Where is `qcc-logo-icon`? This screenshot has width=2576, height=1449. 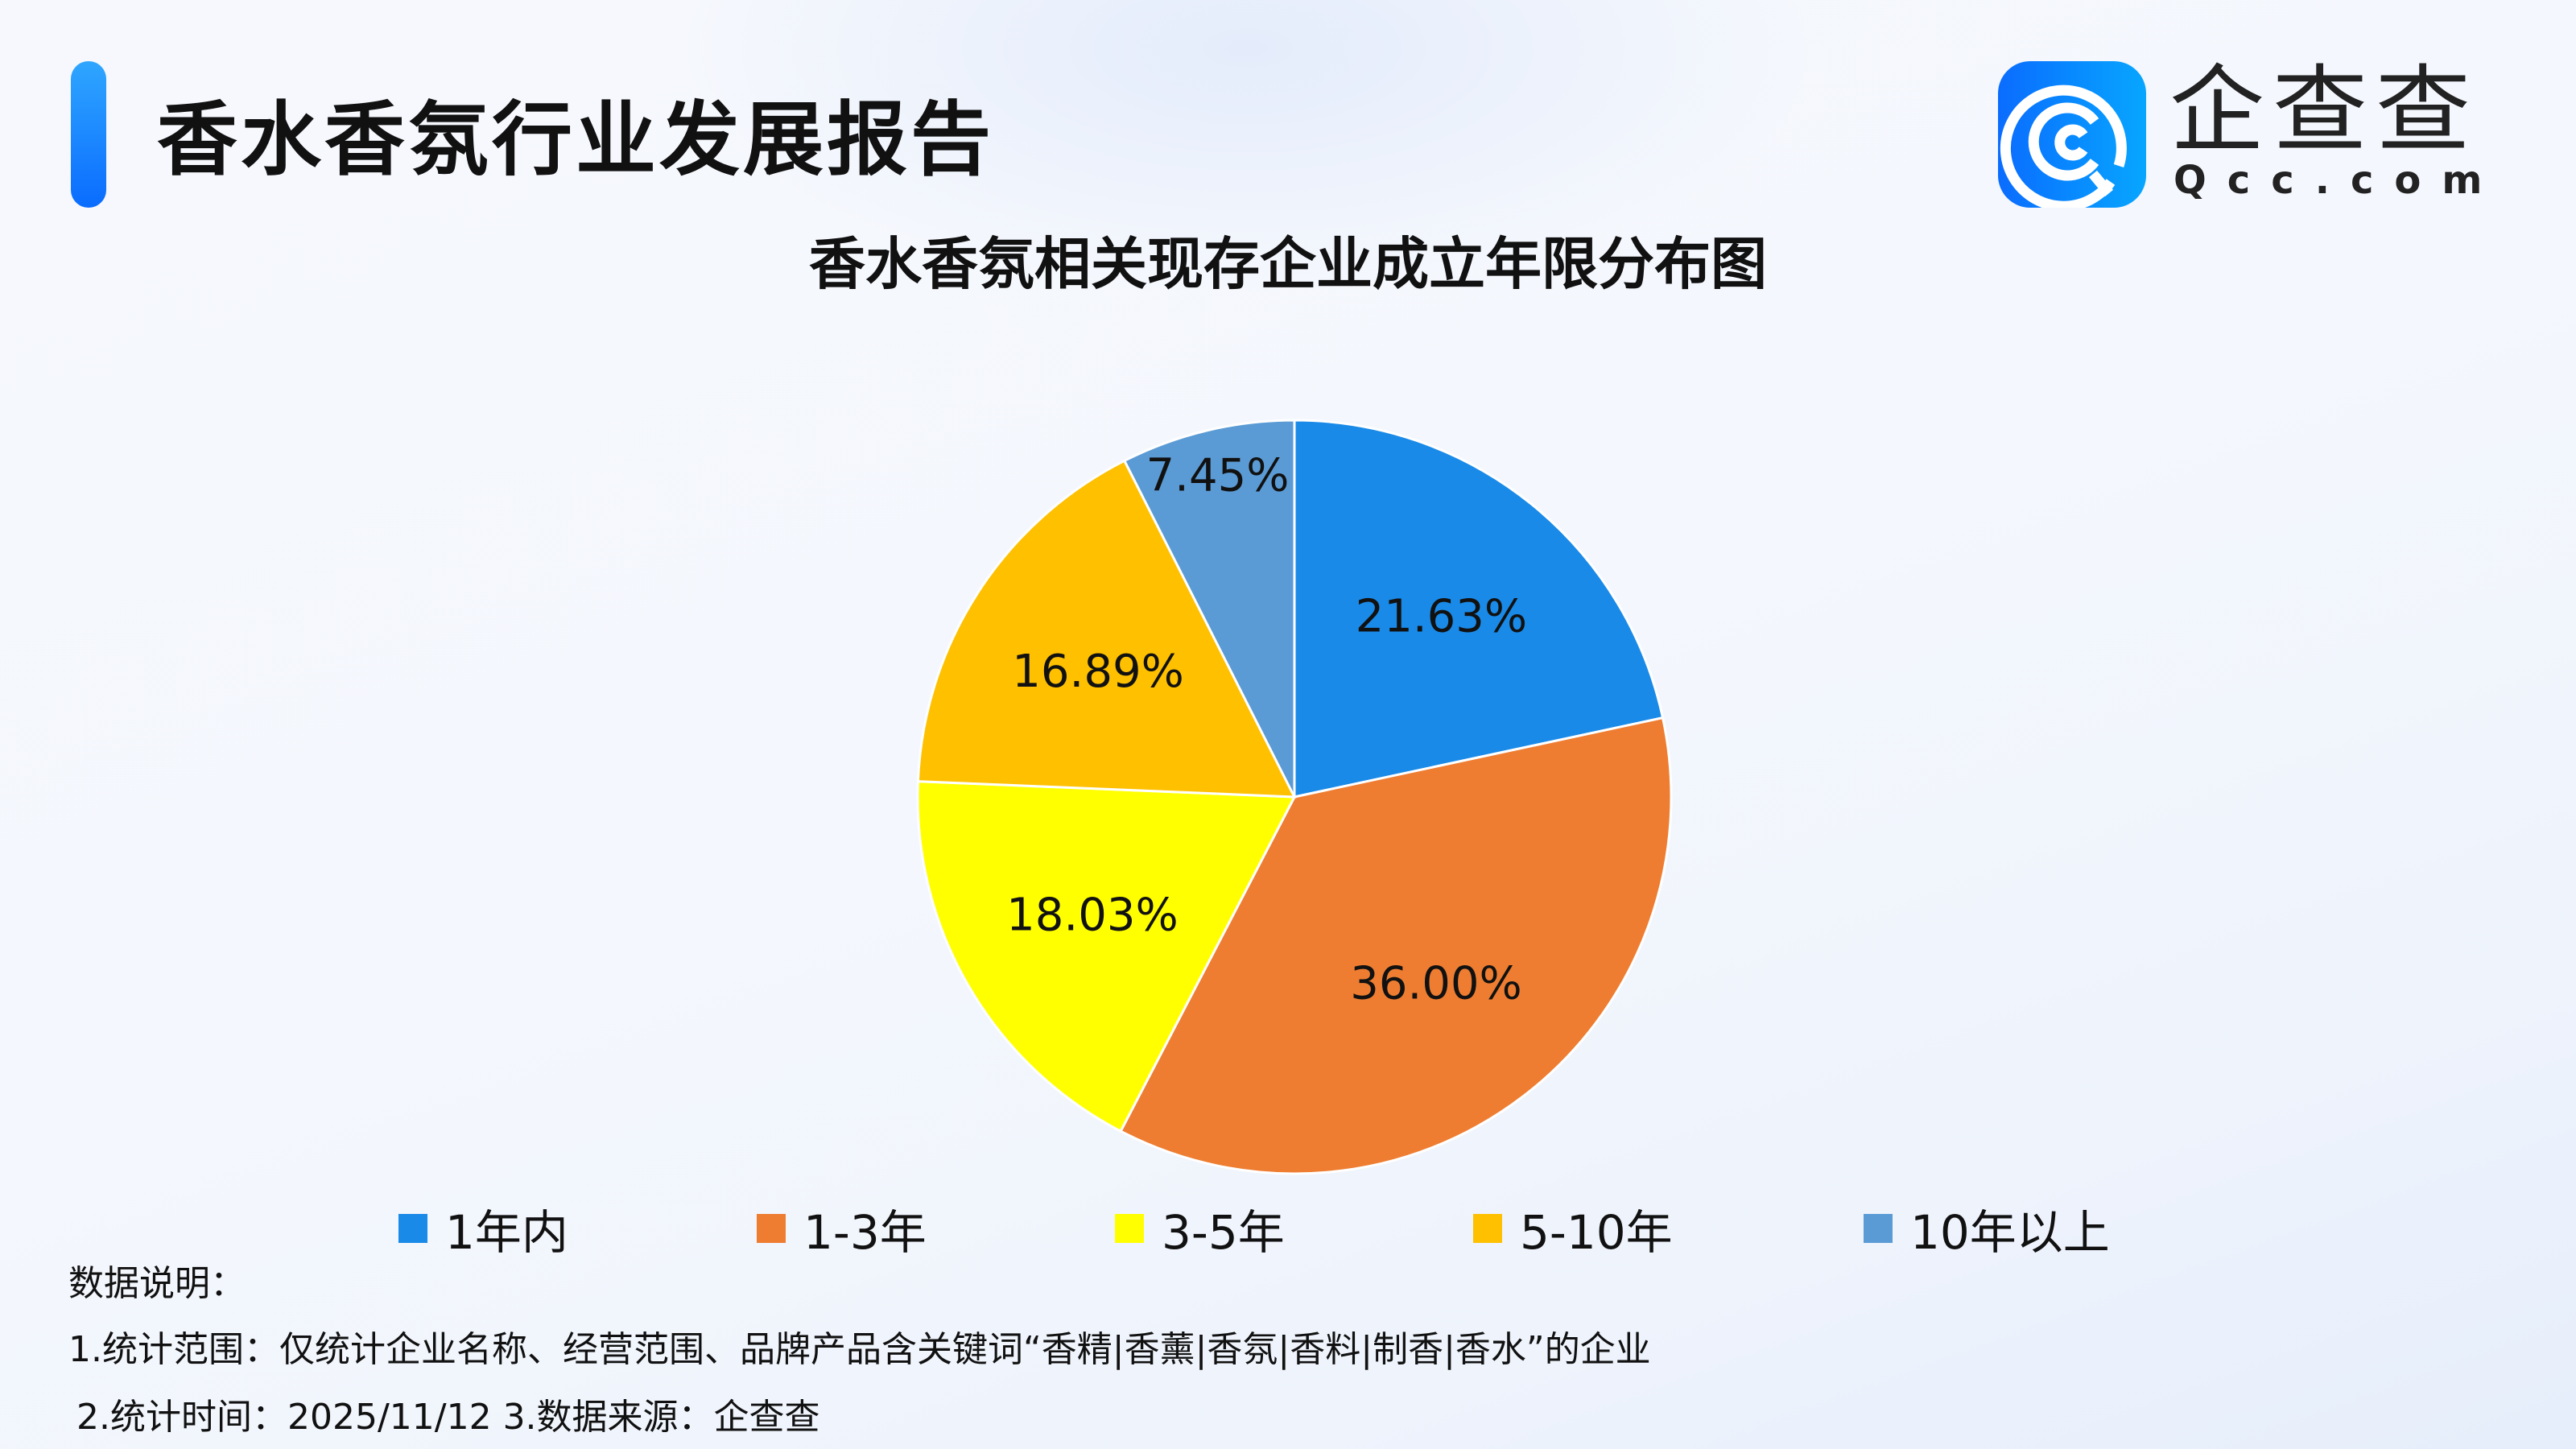
qcc-logo-icon is located at coordinates (2072, 136).